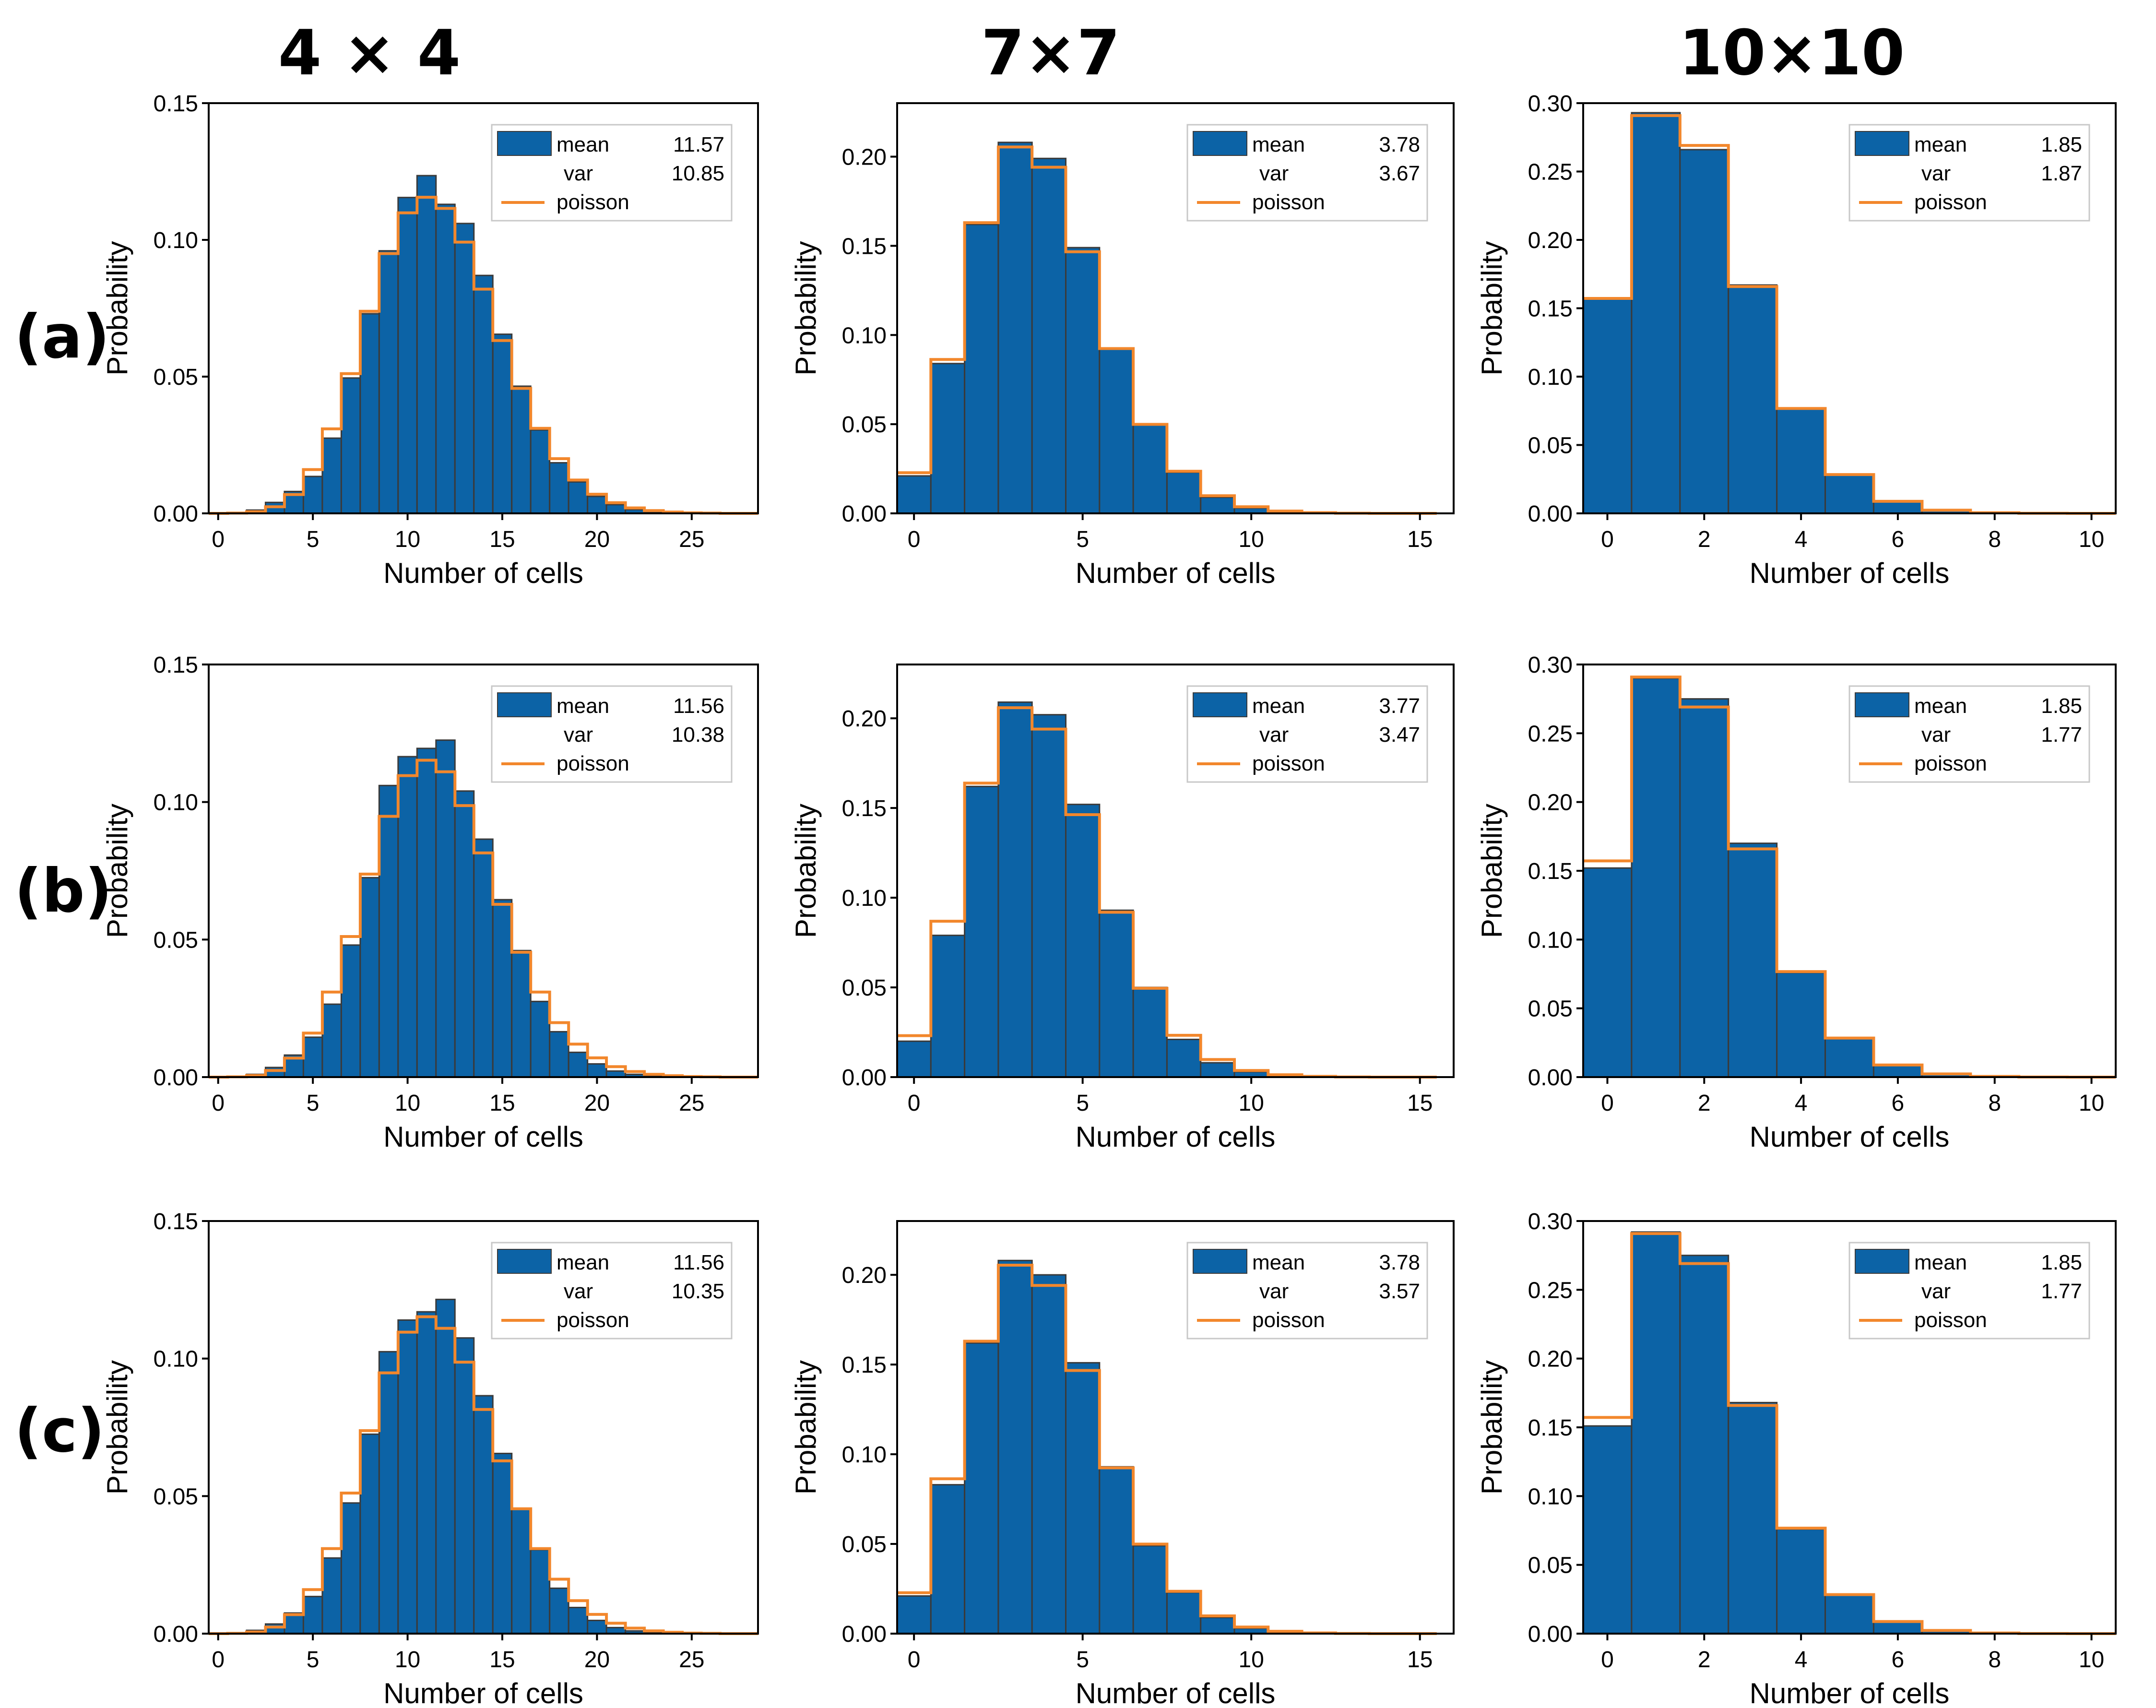 This screenshot has width=2156, height=1708. I want to click on legend-var-value: 10.35, so click(698, 1291).